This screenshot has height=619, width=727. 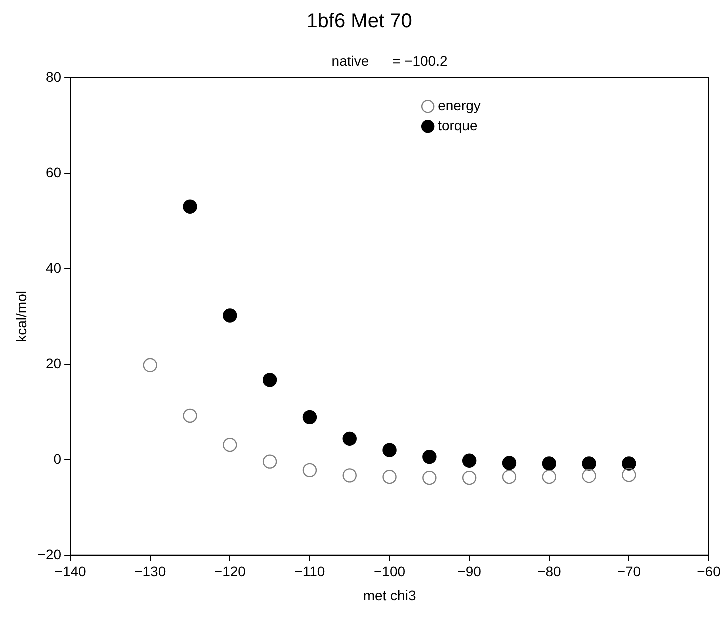 What do you see at coordinates (390, 60) in the screenshot?
I see `chart-subtitle: native = −100.2` at bounding box center [390, 60].